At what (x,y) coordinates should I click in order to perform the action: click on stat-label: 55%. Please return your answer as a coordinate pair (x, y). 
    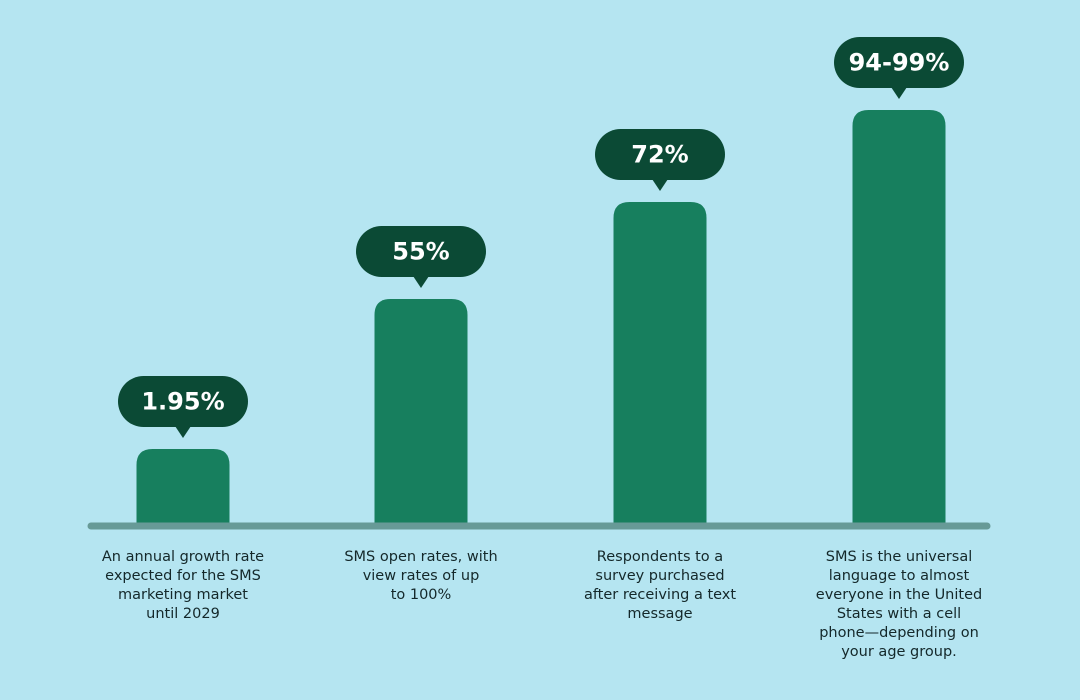
    Looking at the image, I should click on (420, 252).